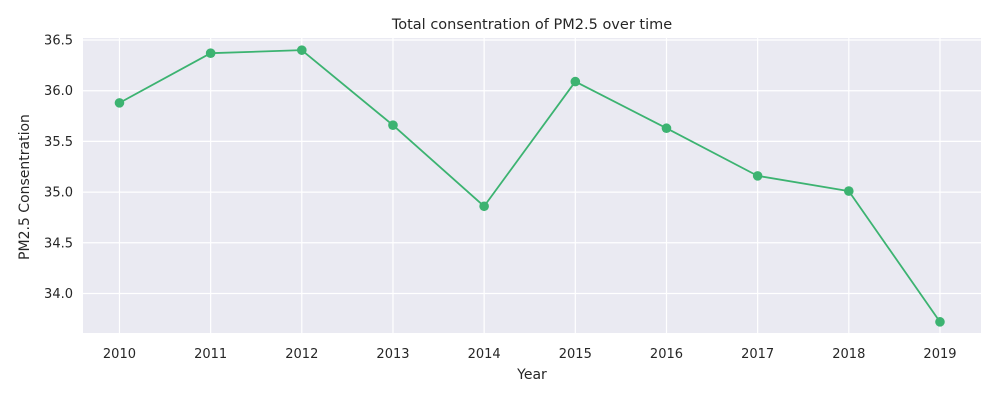 The image size is (1000, 404). Describe the element at coordinates (666, 354) in the screenshot. I see `x-tick-label: 2016` at that location.